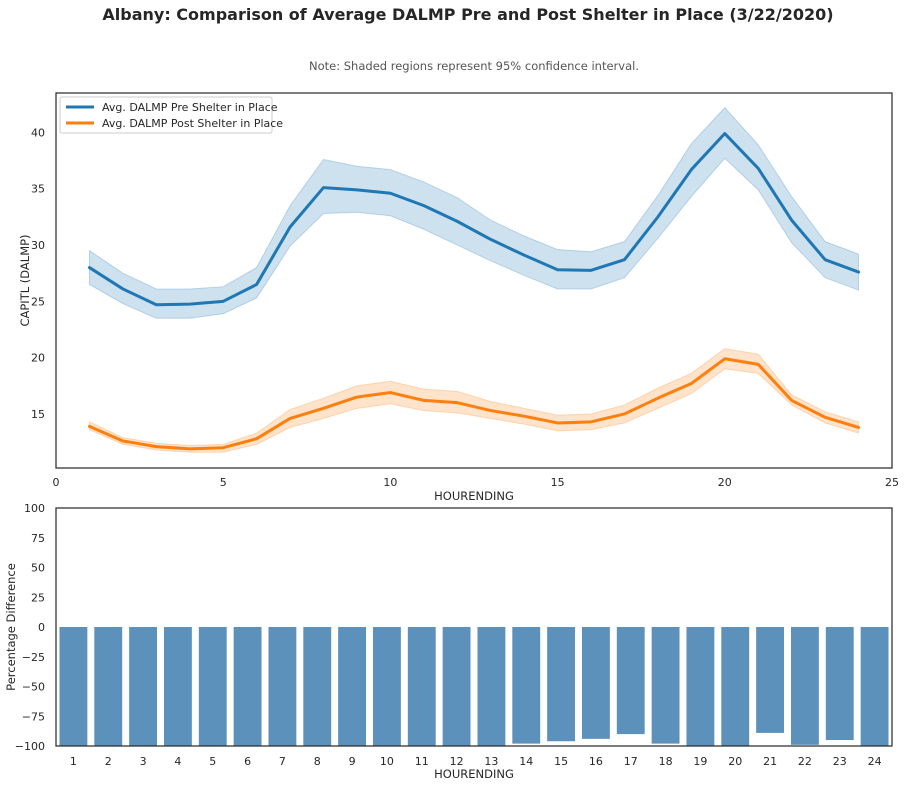  What do you see at coordinates (33, 687) in the screenshot?
I see `y-tick-label: −50` at bounding box center [33, 687].